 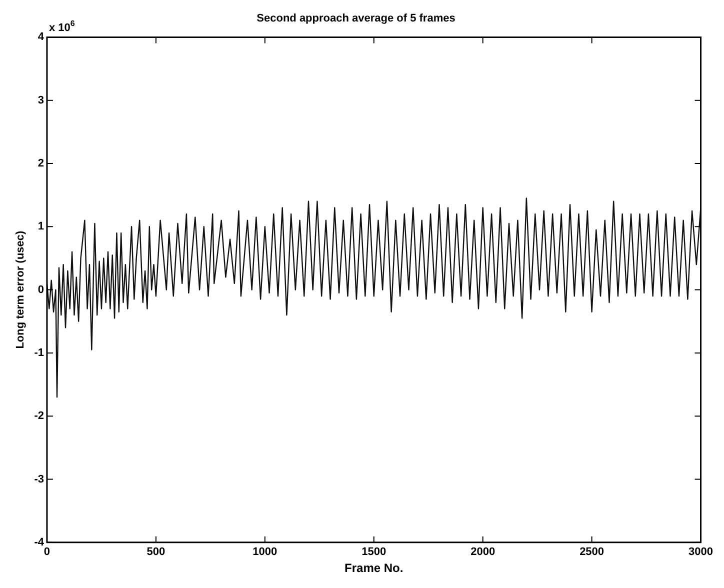 I want to click on x-tick-label: 2500, so click(x=592, y=552).